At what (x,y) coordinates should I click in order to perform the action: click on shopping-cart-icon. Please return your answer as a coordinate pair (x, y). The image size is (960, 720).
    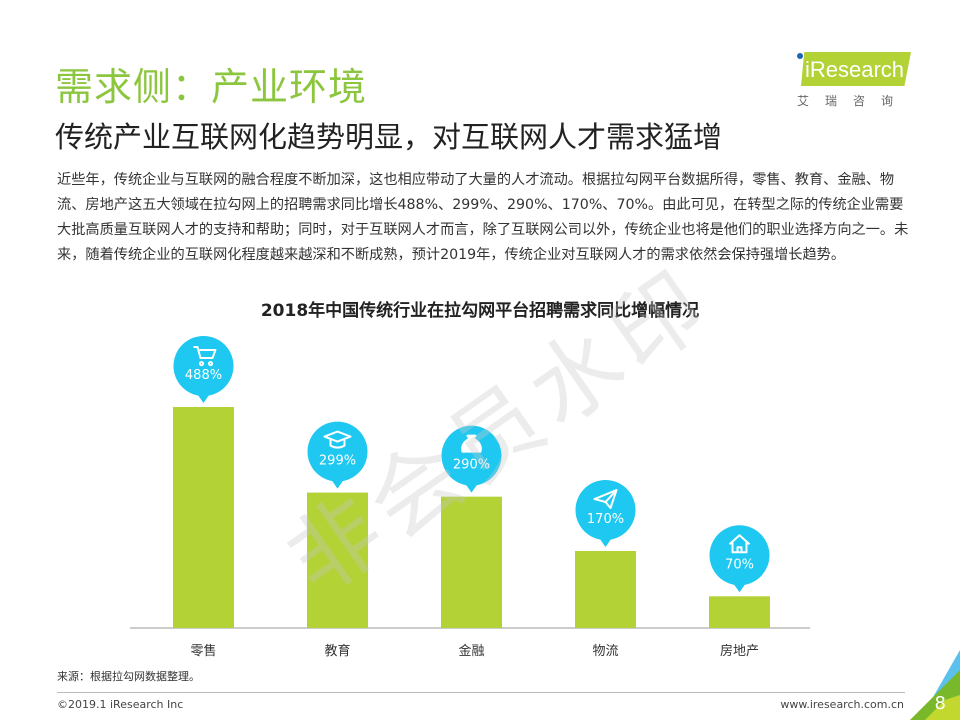
    Looking at the image, I should click on (205, 356).